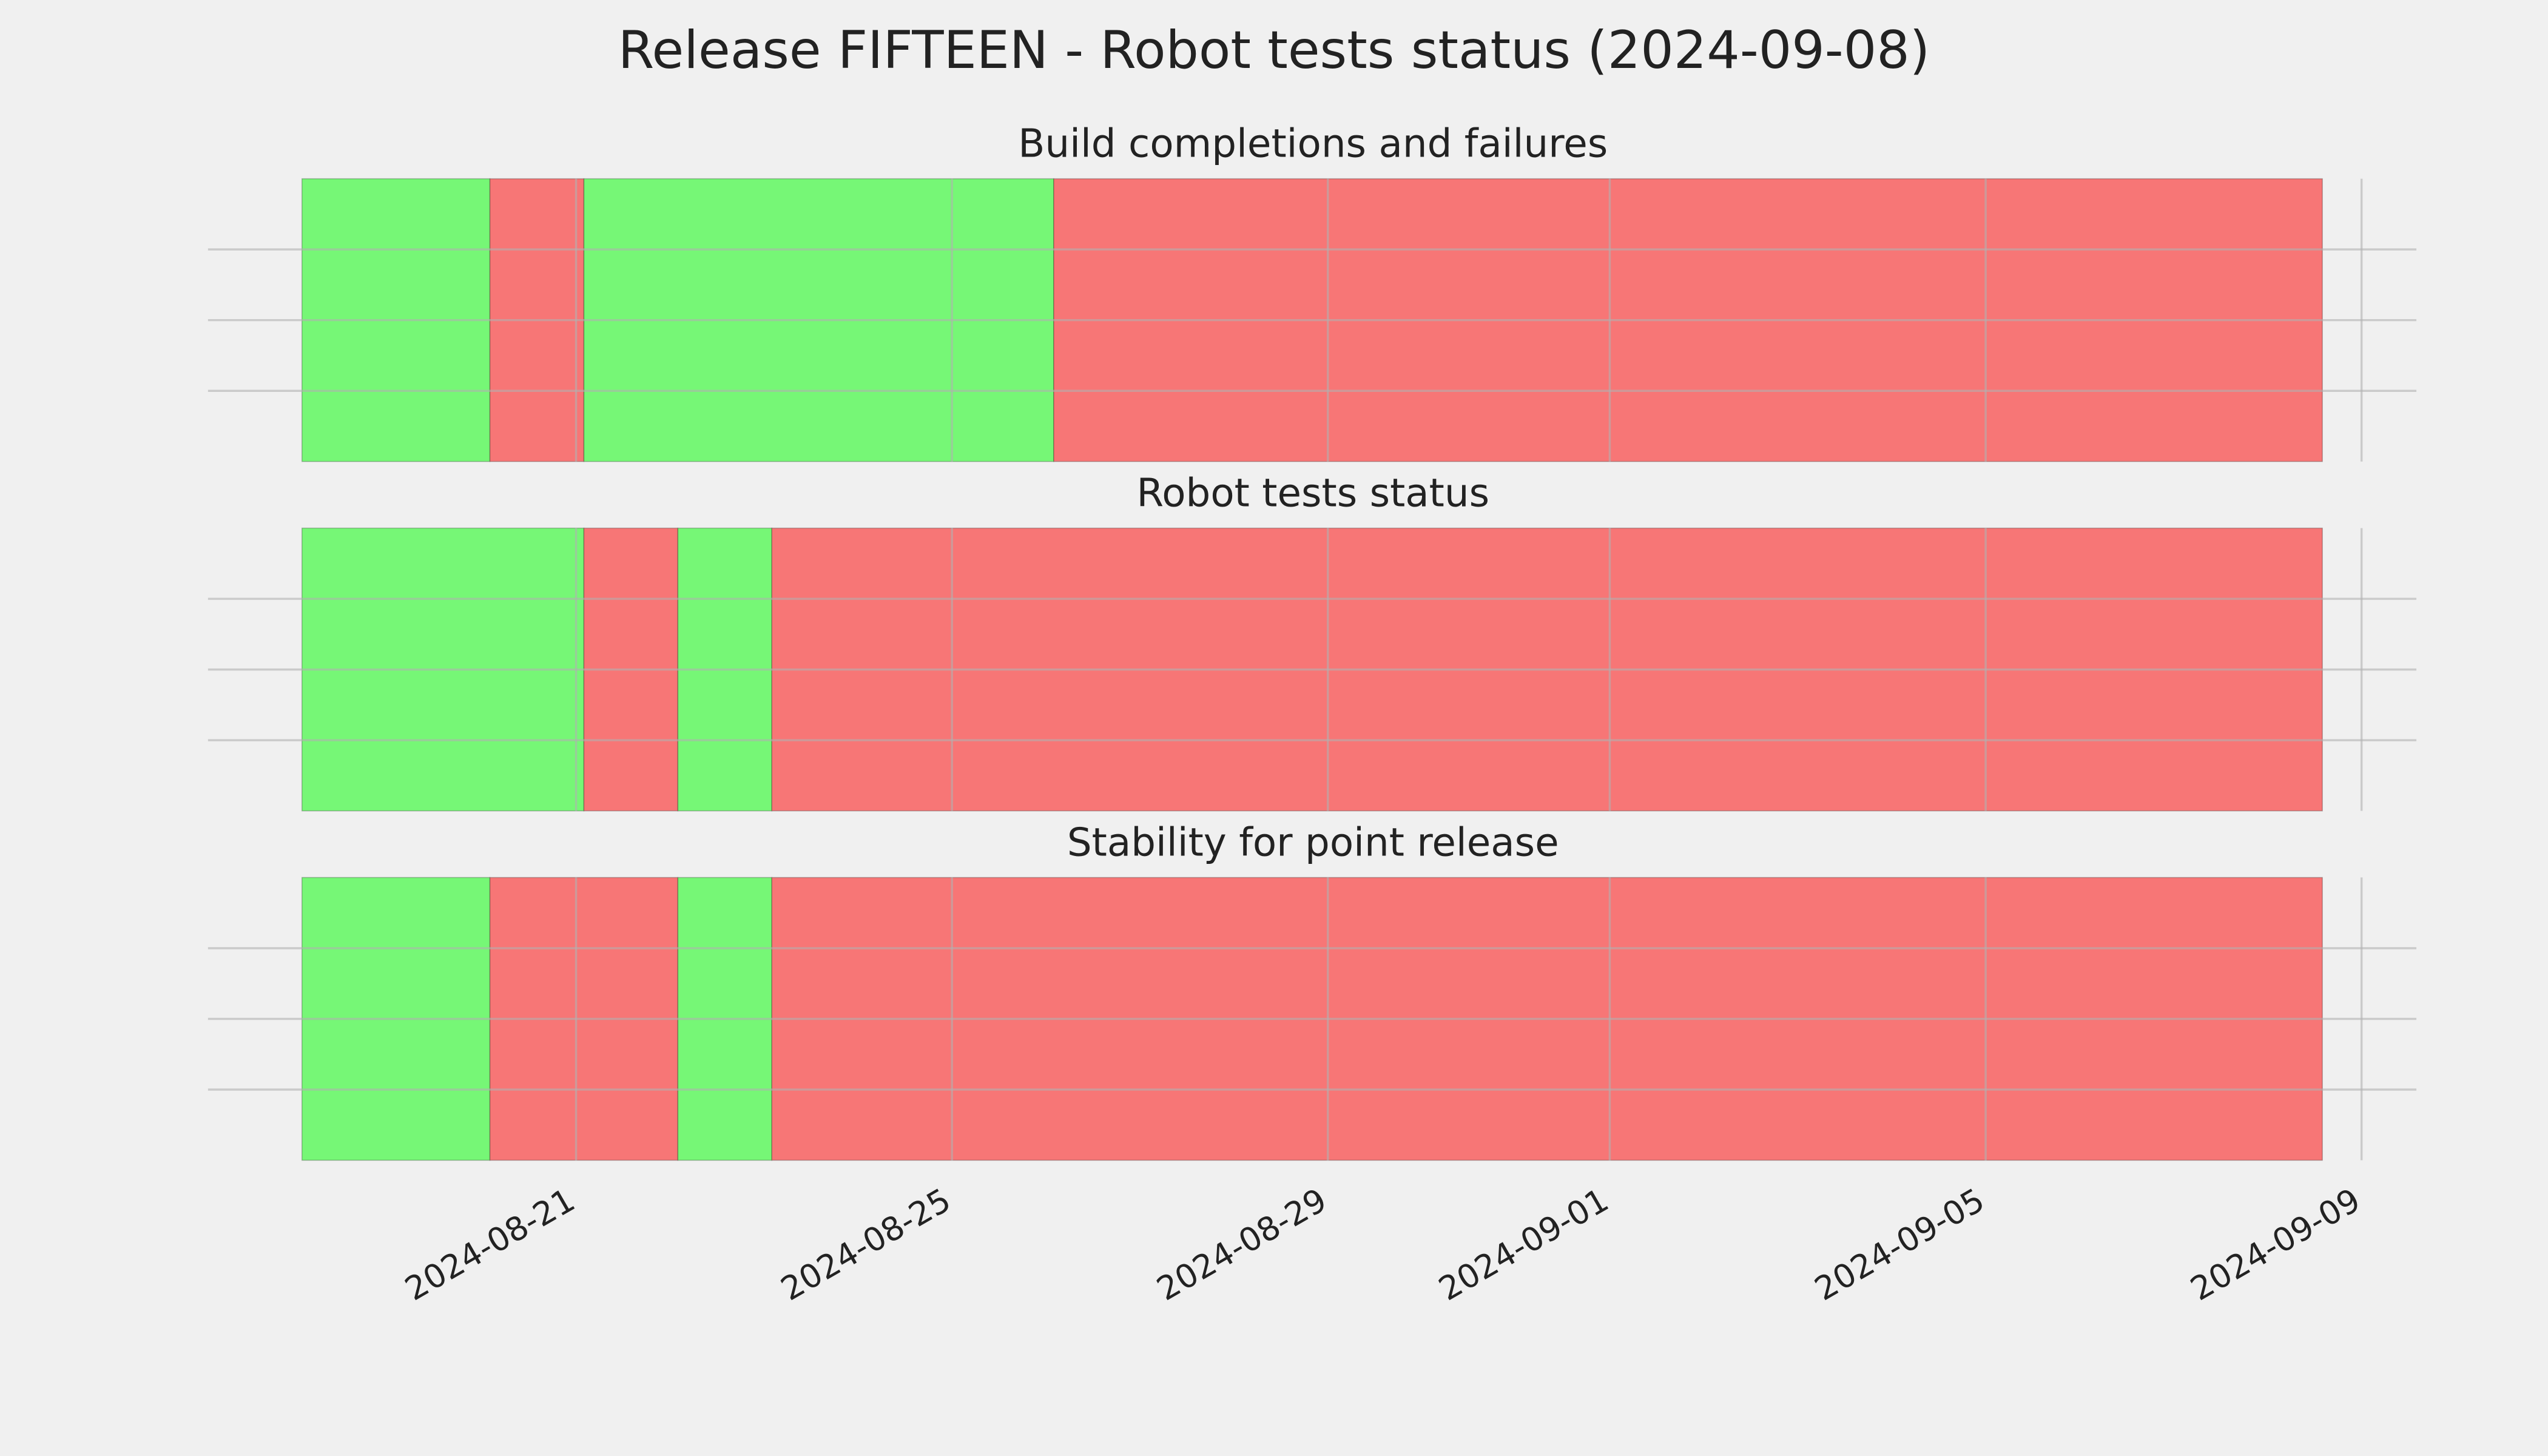  Describe the element at coordinates (1899, 1244) in the screenshot. I see `x-tick-label: 2024-09-05` at that location.